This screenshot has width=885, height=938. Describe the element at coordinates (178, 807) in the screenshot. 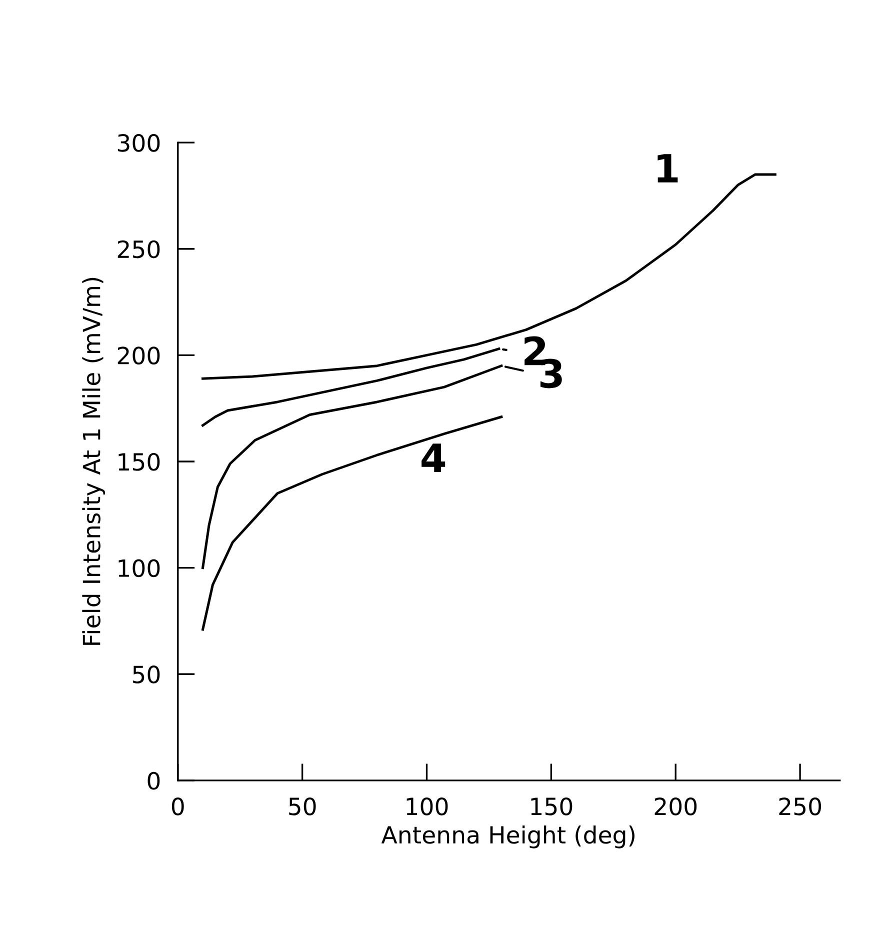

I see `x-tick-label: 0` at that location.